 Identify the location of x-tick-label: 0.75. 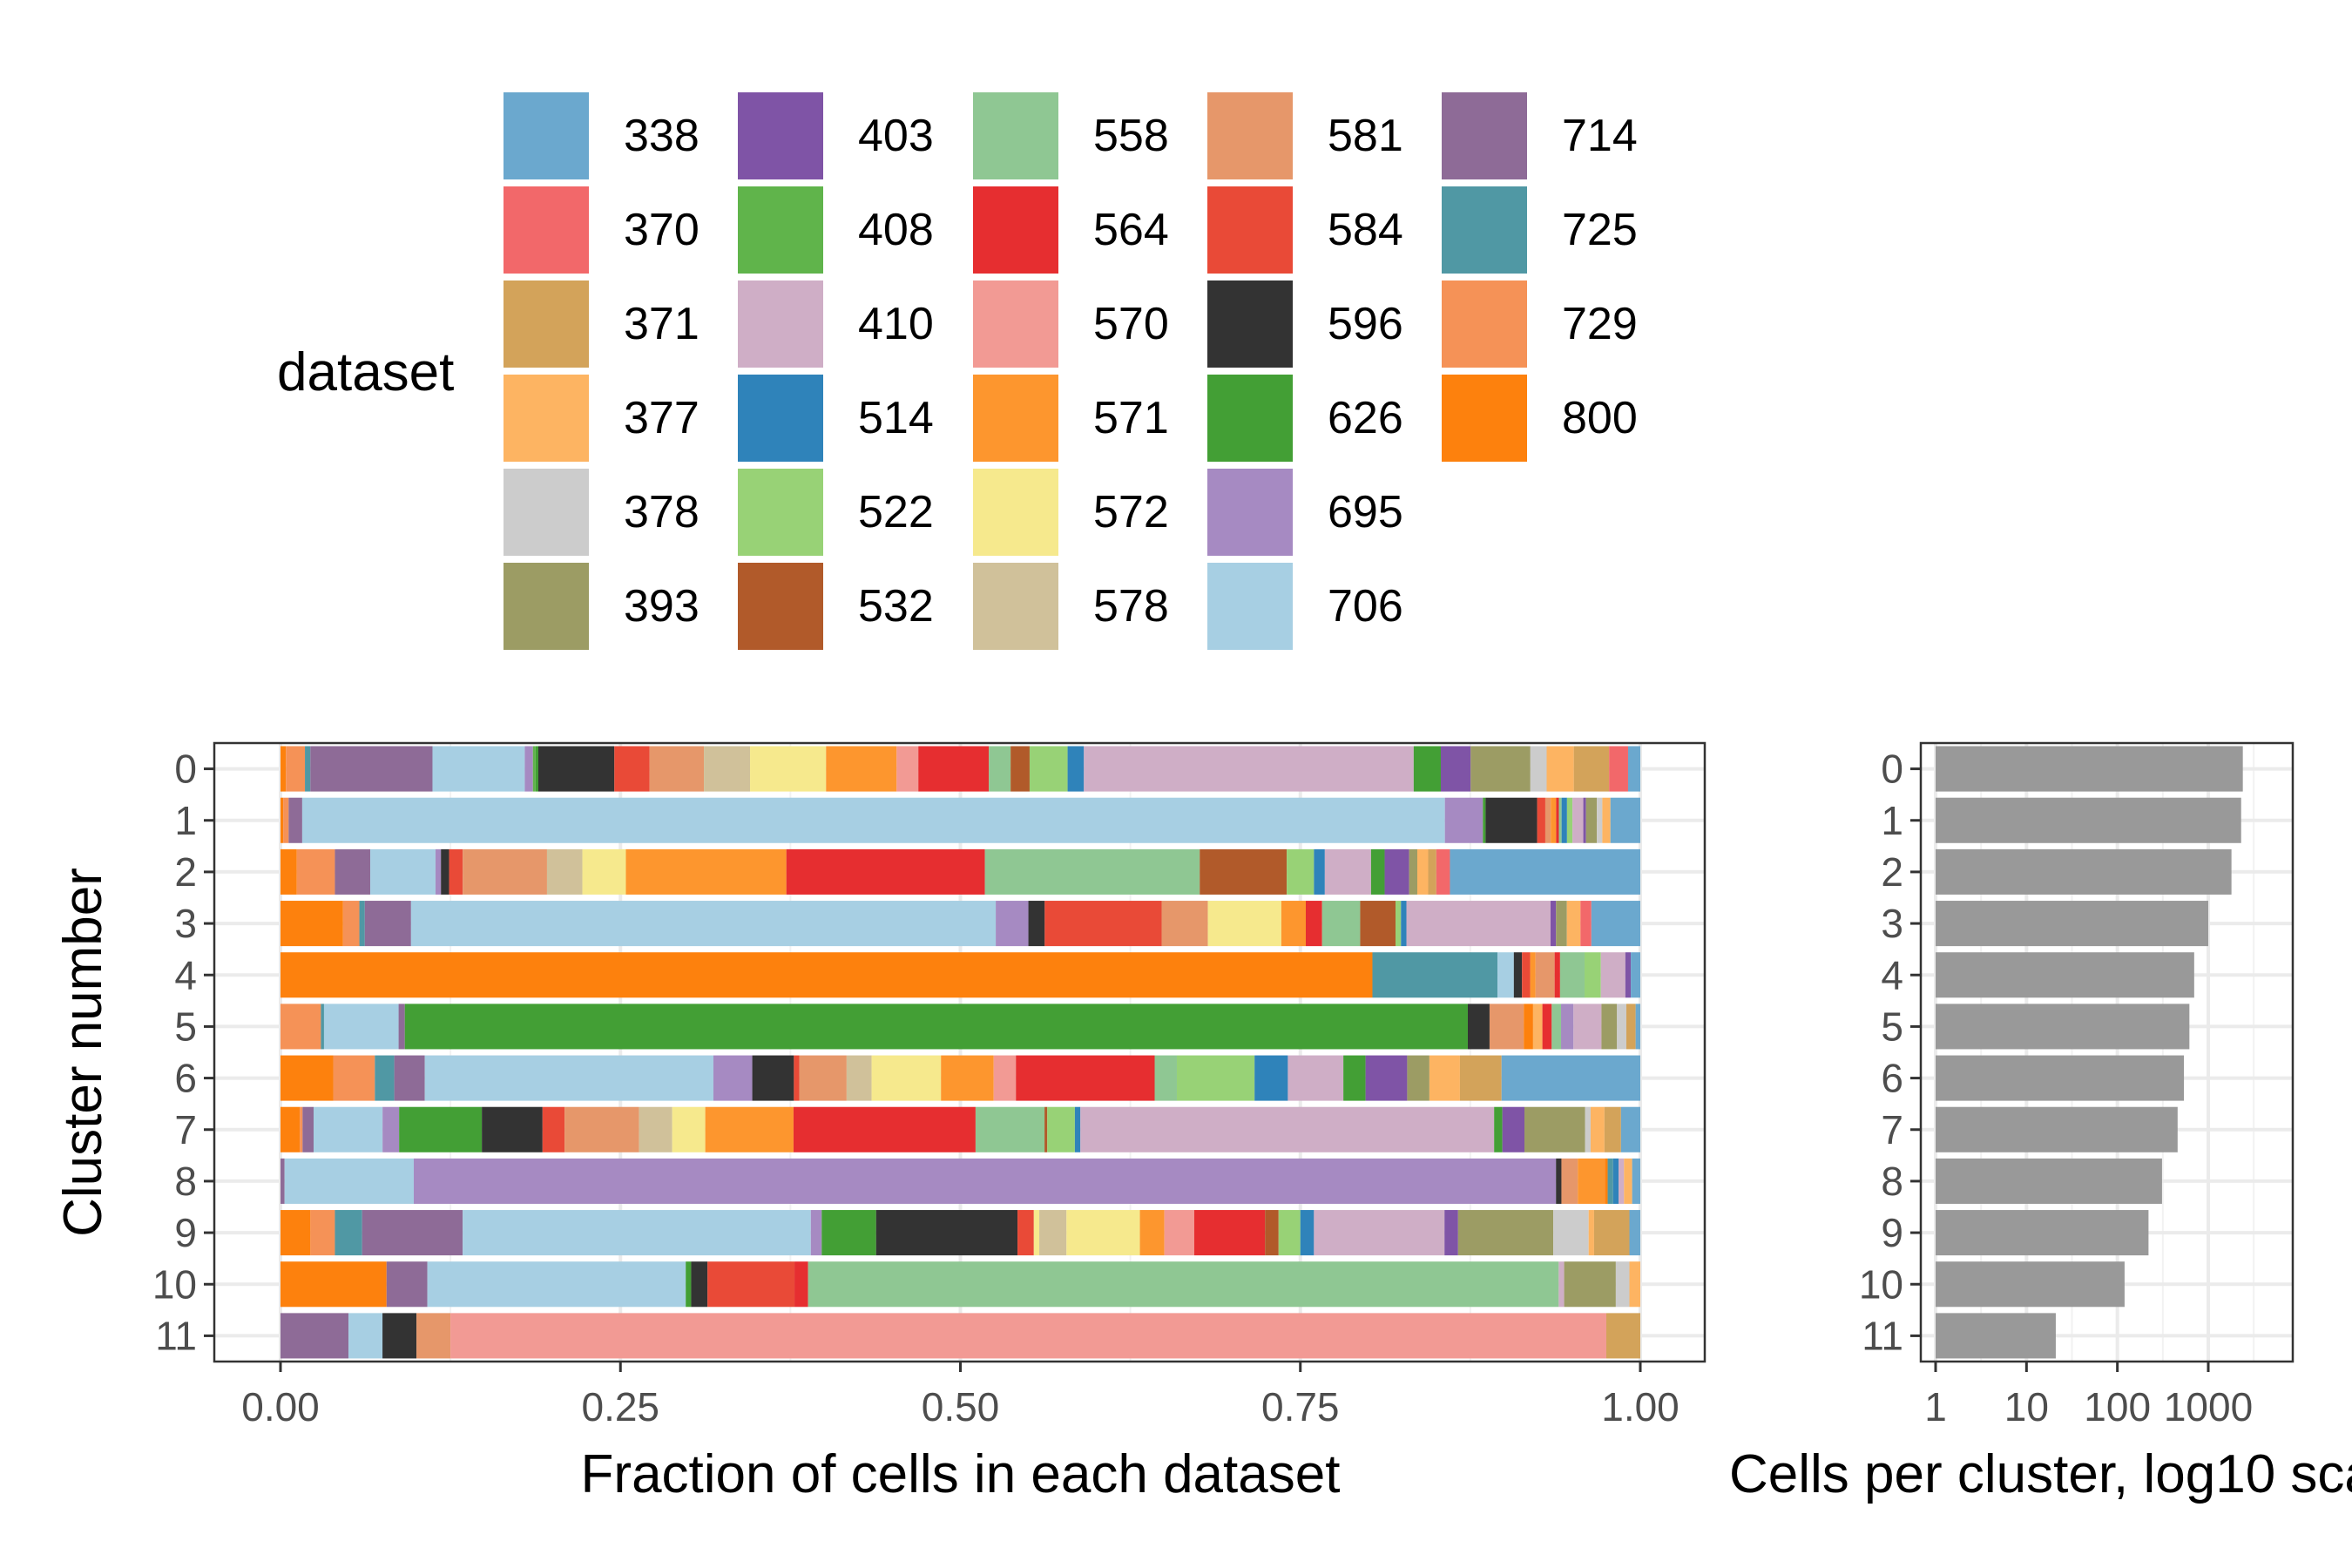
(1300, 1407).